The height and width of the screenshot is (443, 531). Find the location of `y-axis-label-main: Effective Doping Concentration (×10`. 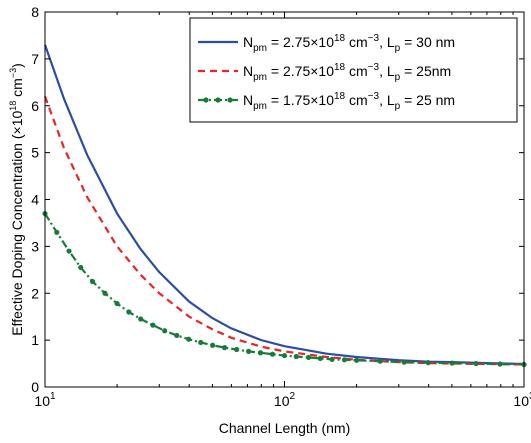

y-axis-label-main: Effective Doping Concentration (×10 is located at coordinates (17, 223).